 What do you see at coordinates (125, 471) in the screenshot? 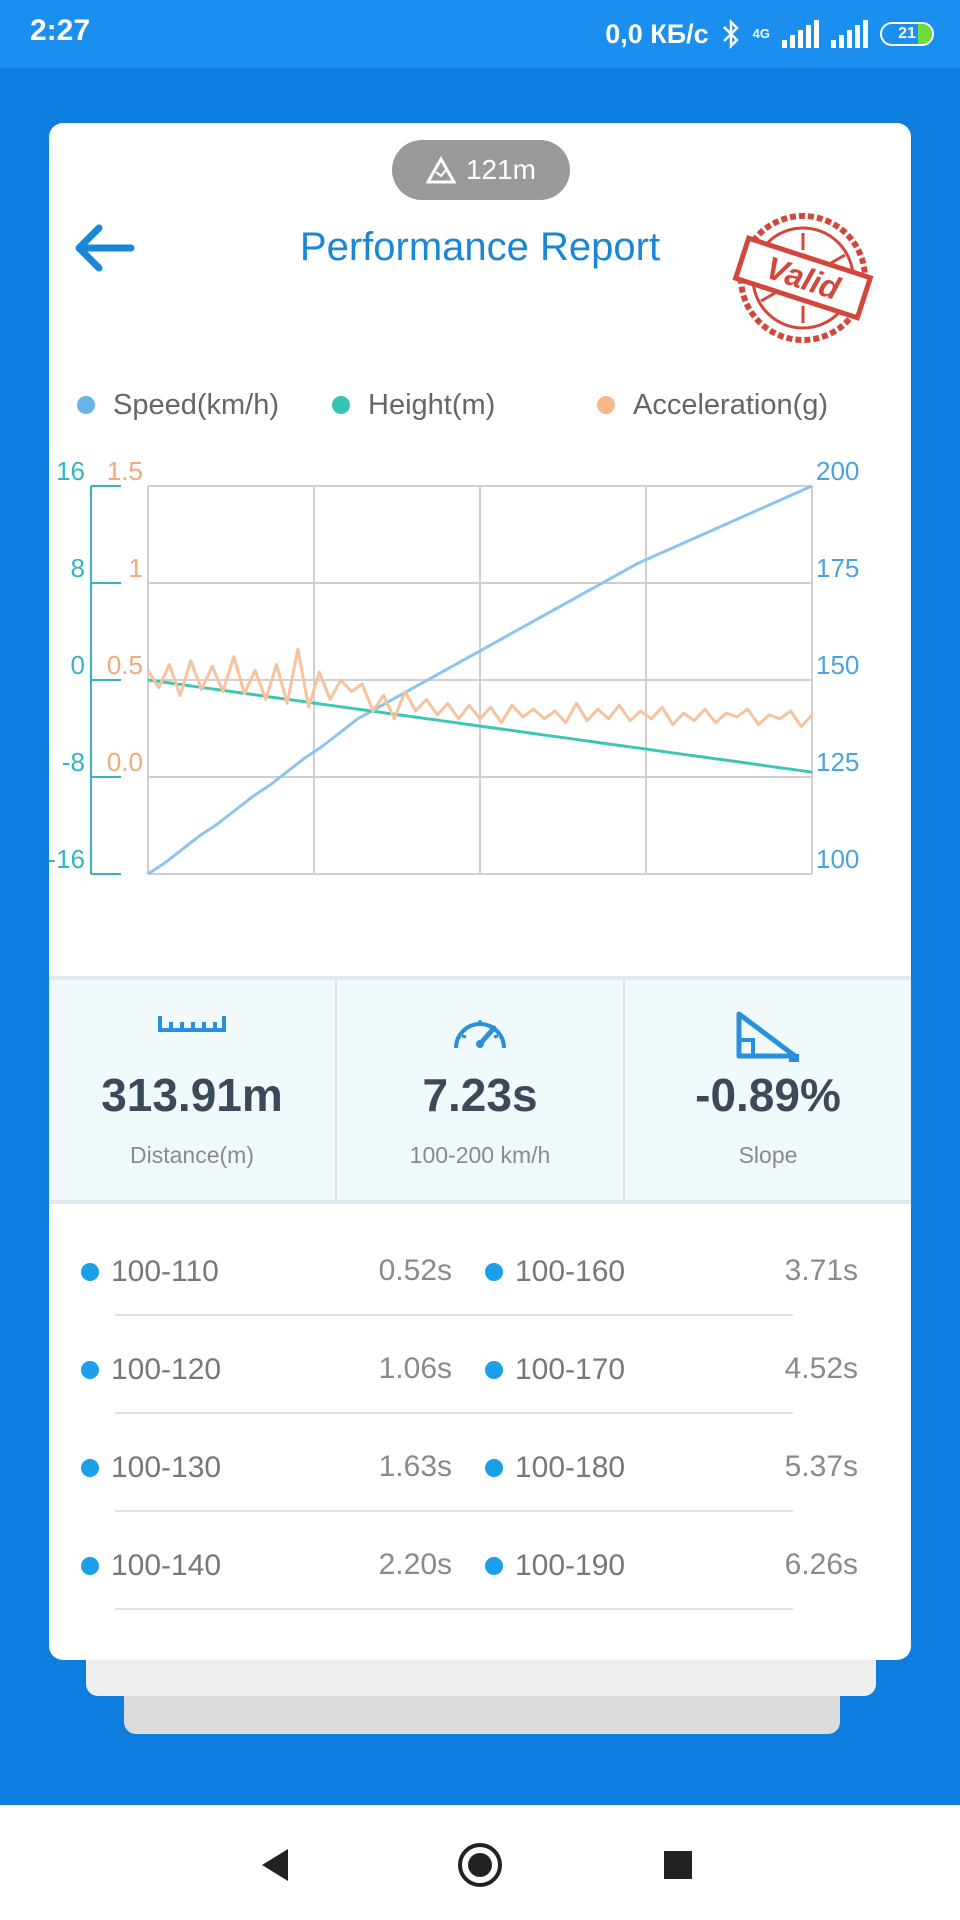
I see `acceleration-tick-label: 1.5` at bounding box center [125, 471].